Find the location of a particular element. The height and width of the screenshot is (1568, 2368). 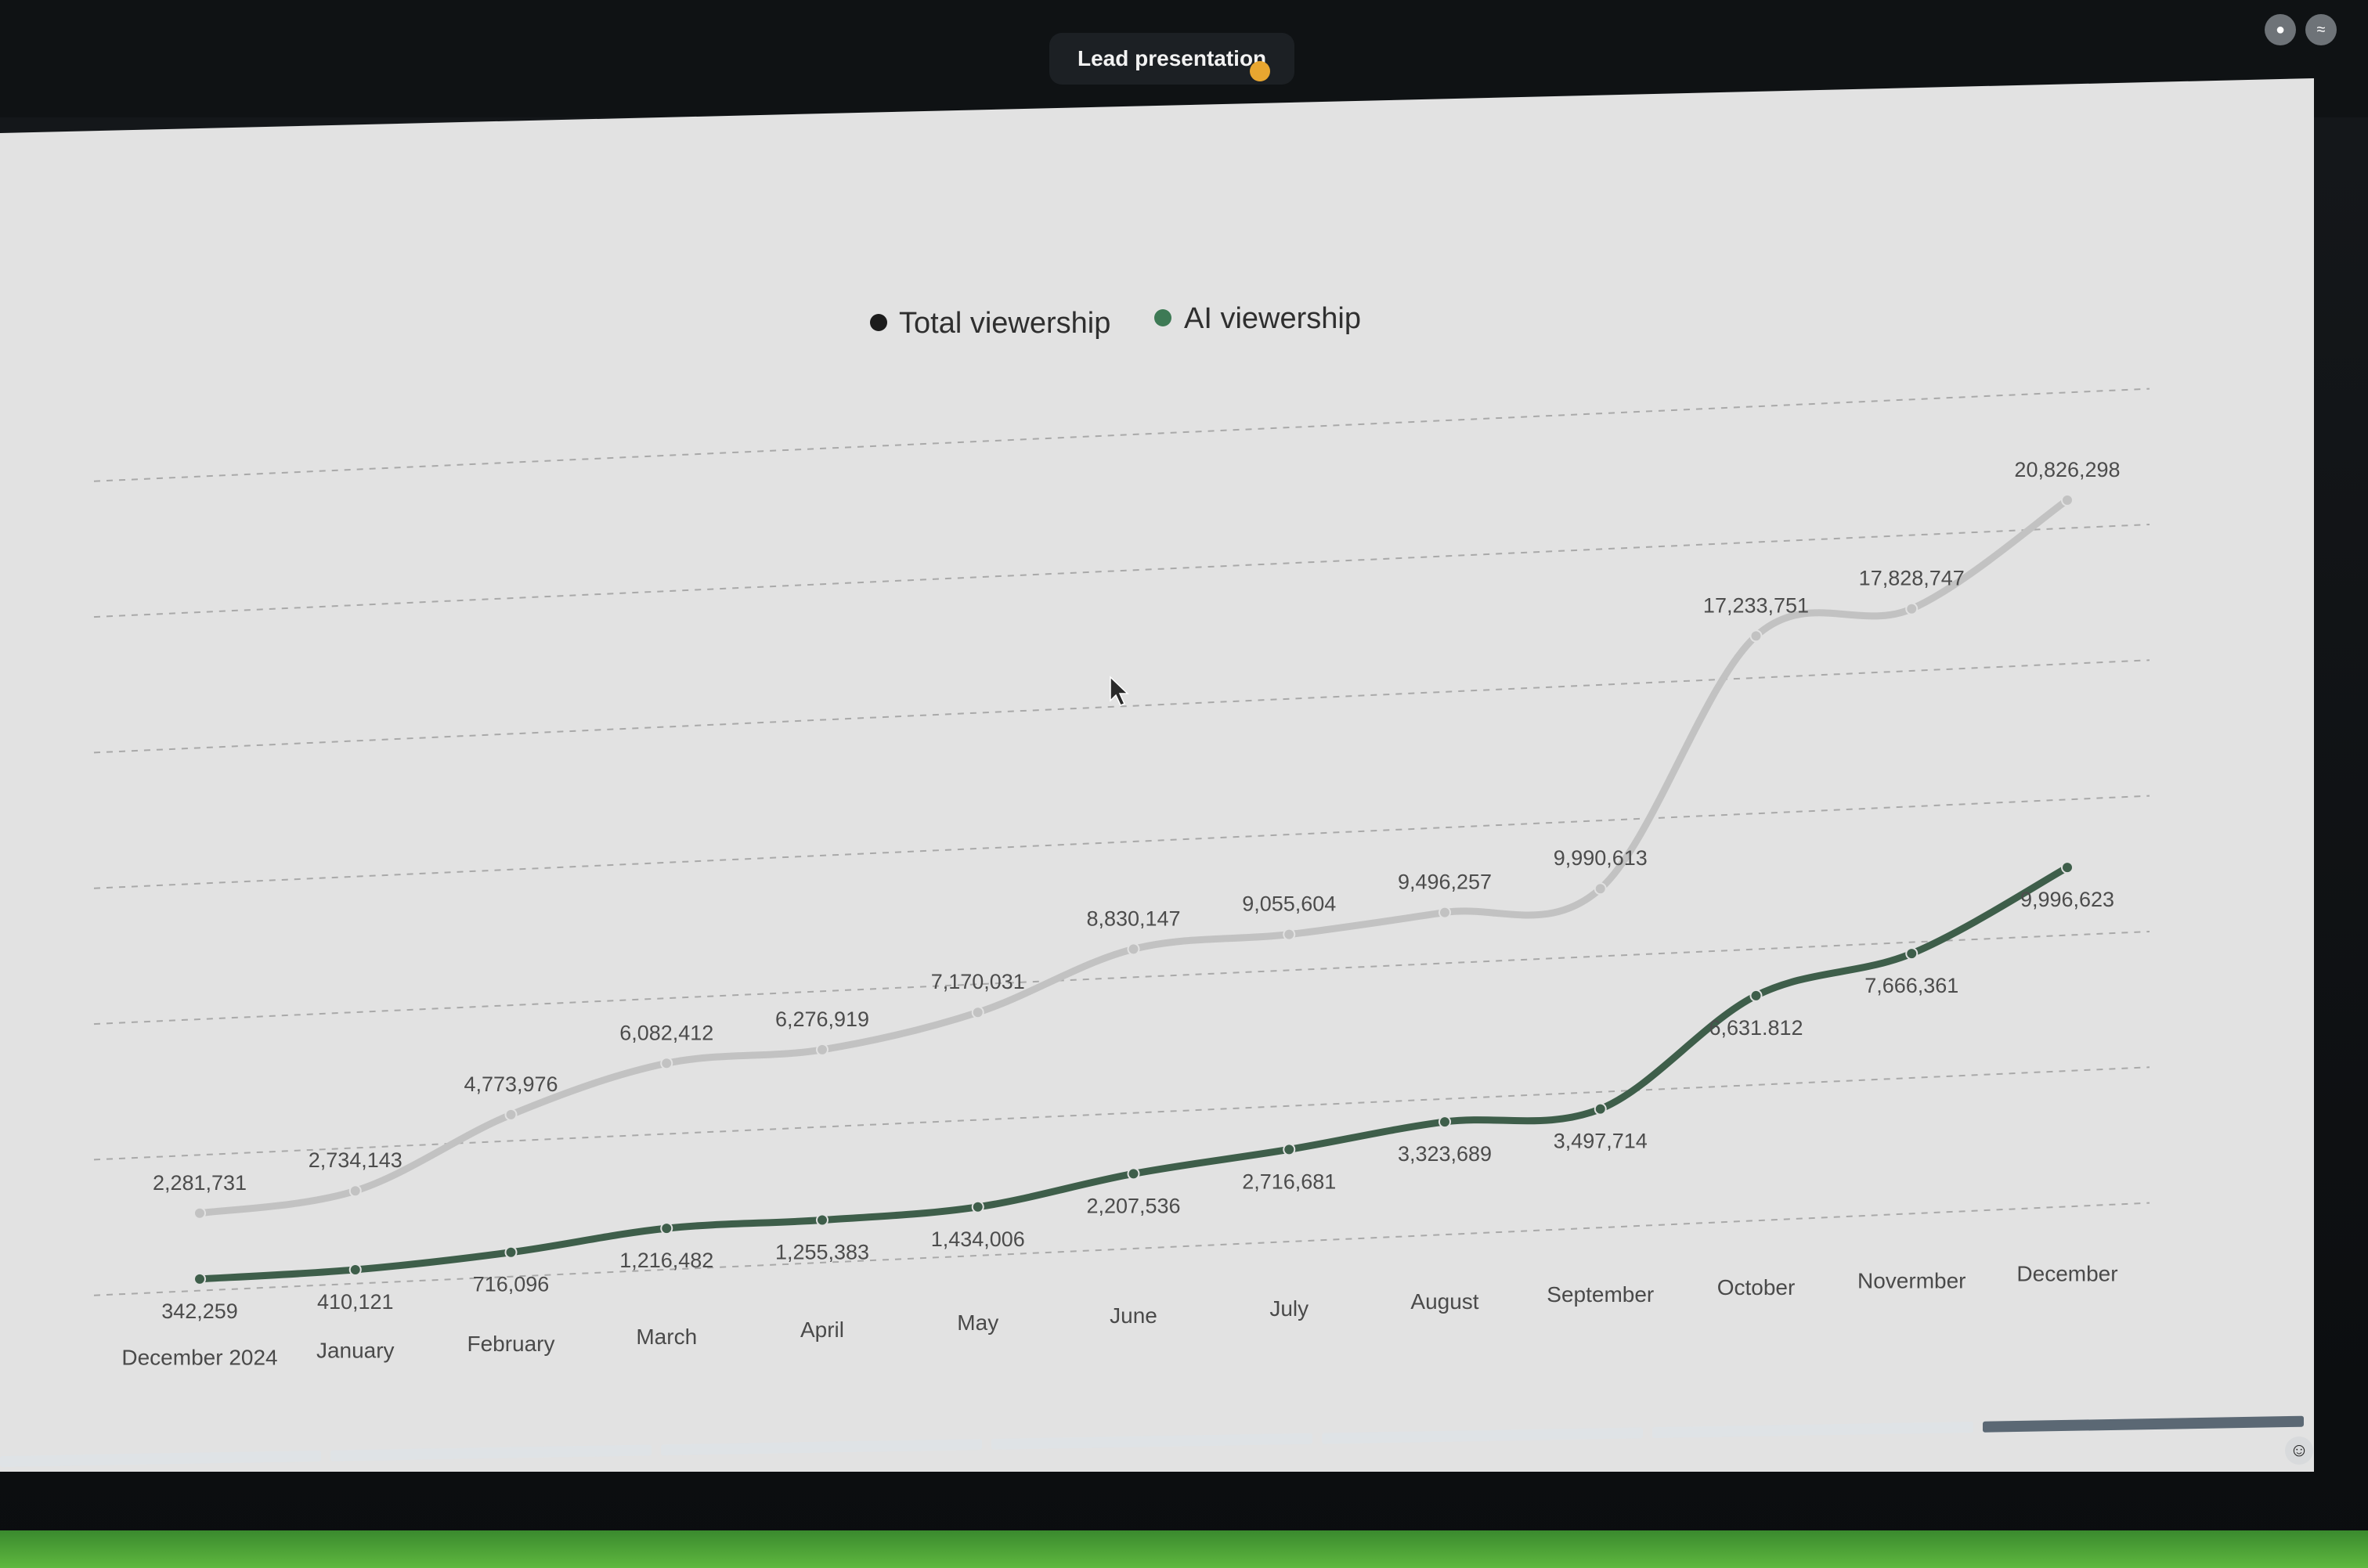

x-tick-label: March is located at coordinates (666, 1337).